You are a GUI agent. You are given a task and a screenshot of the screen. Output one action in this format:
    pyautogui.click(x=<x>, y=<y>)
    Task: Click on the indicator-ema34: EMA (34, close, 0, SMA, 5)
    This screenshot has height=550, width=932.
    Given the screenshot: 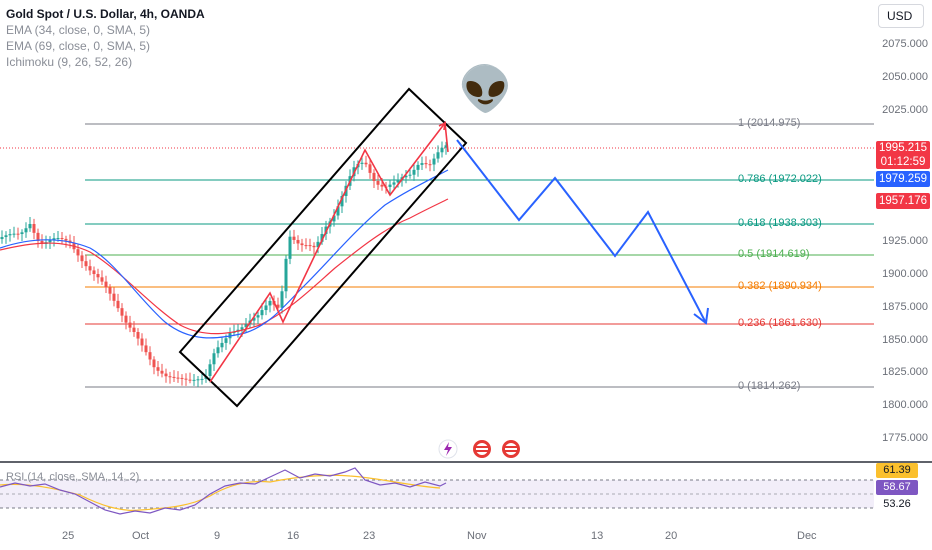 What is the action you would take?
    pyautogui.click(x=78, y=30)
    